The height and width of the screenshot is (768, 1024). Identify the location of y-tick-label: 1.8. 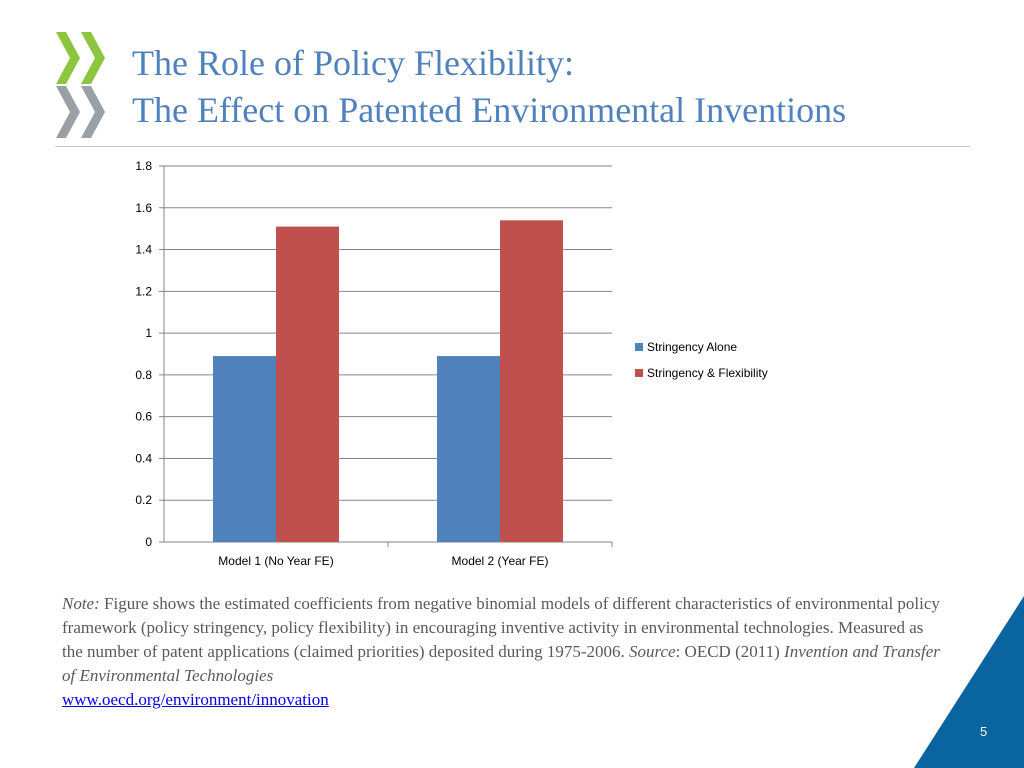
(143, 166).